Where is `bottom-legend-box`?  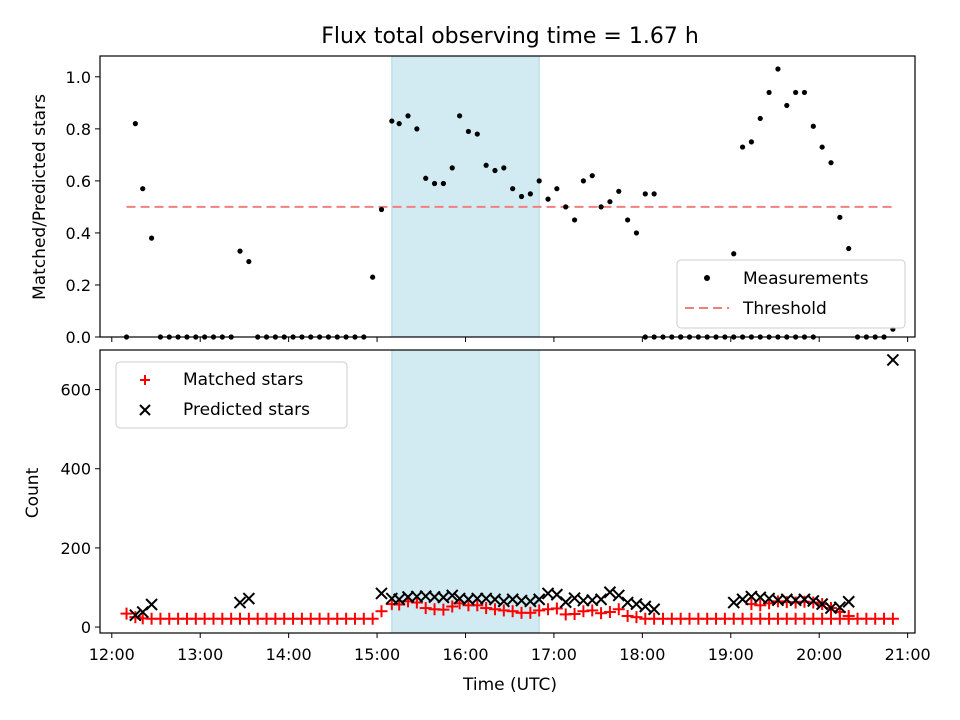
bottom-legend-box is located at coordinates (231, 395).